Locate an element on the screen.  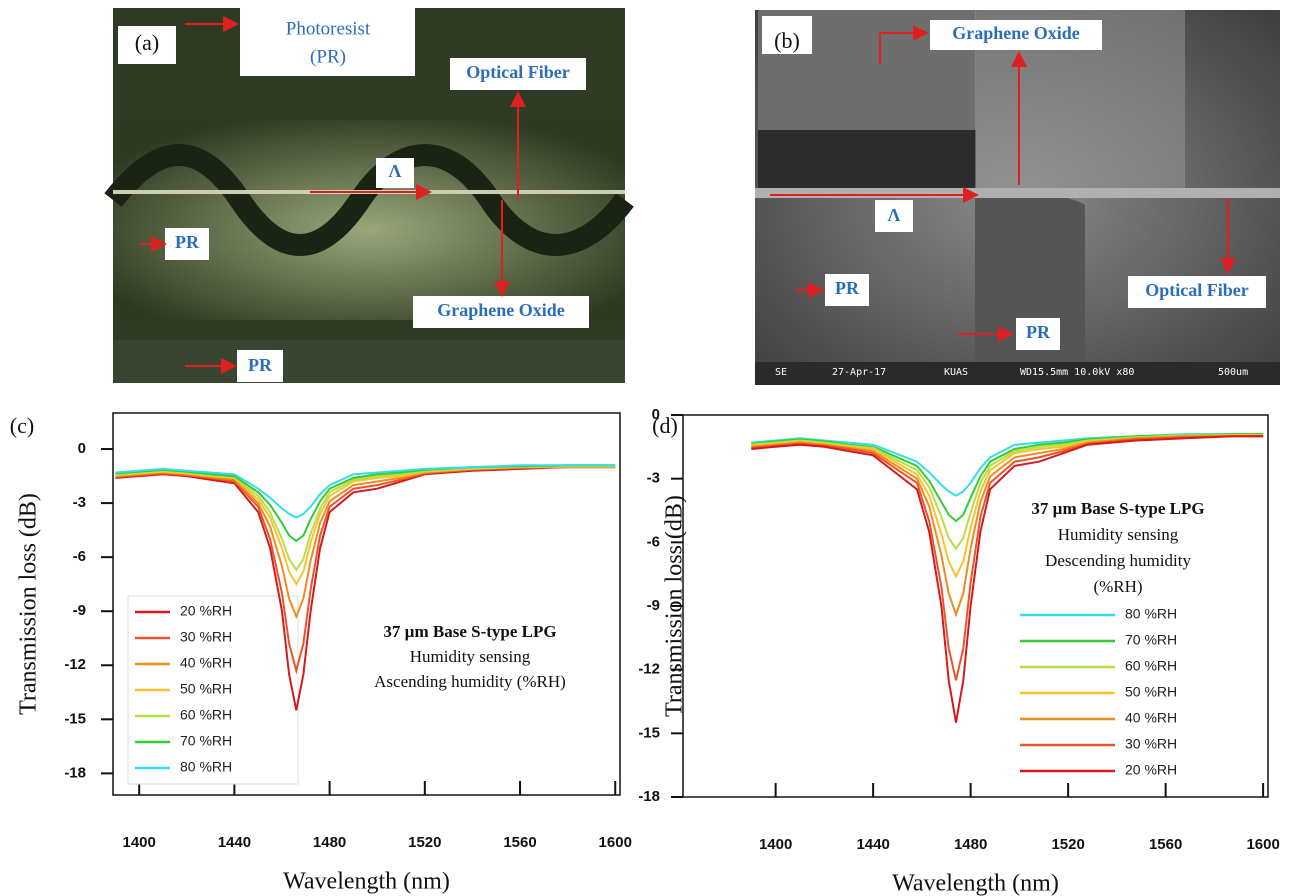
annotation: (%RH) is located at coordinates (1117, 586).